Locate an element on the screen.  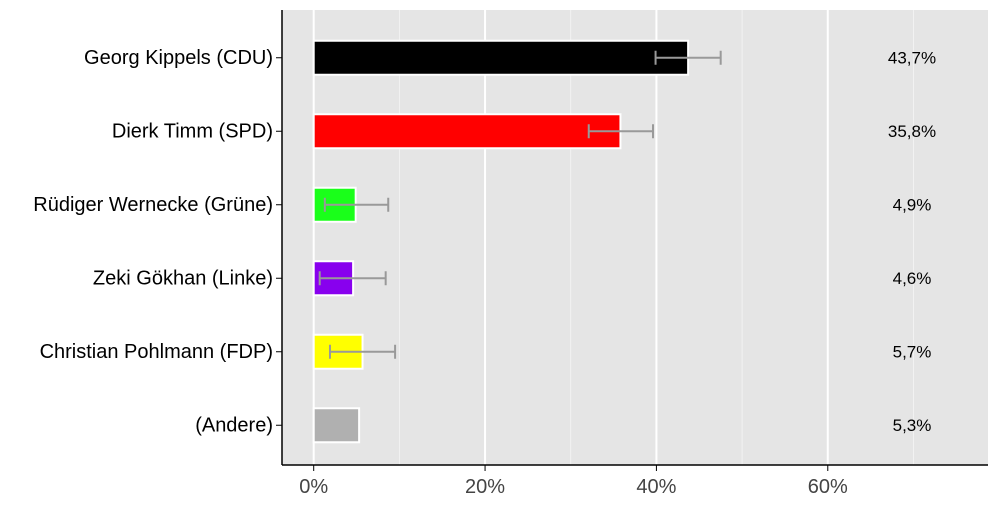
category-label: Zeki Gökhan (Linke) is located at coordinates (183, 278).